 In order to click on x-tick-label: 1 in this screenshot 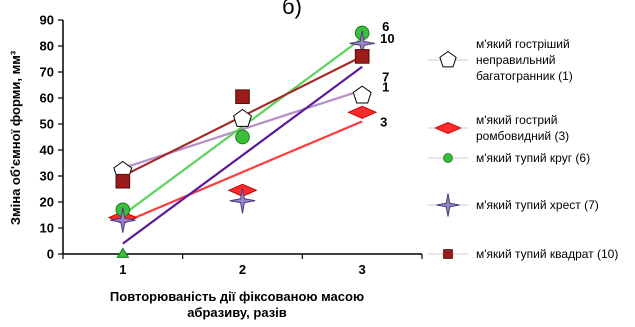, I will do `click(122, 269)`.